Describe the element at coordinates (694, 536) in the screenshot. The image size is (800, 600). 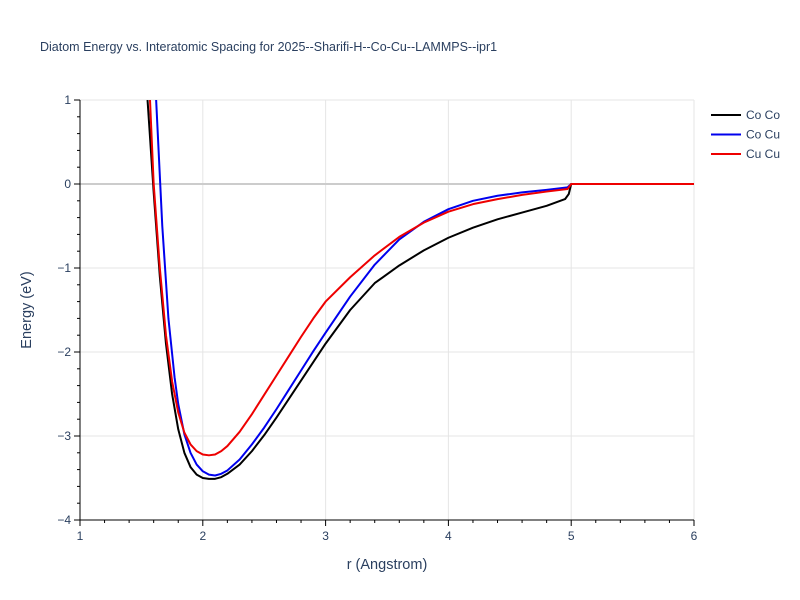
I see `x-tick-label: 6` at that location.